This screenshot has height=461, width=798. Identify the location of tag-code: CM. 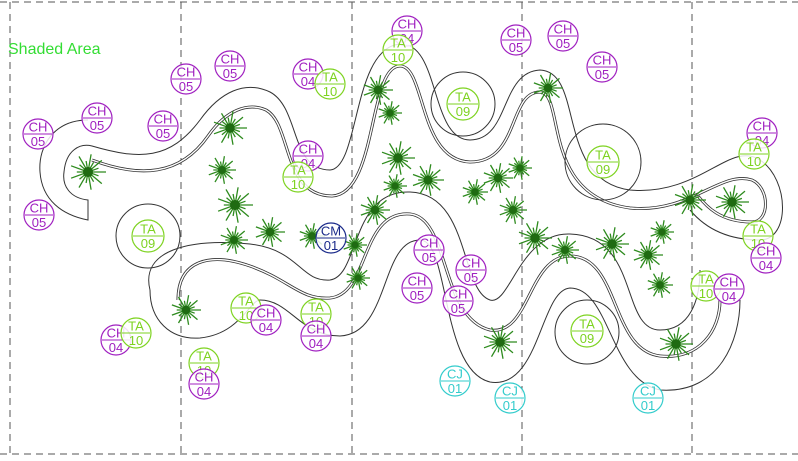
(331, 231).